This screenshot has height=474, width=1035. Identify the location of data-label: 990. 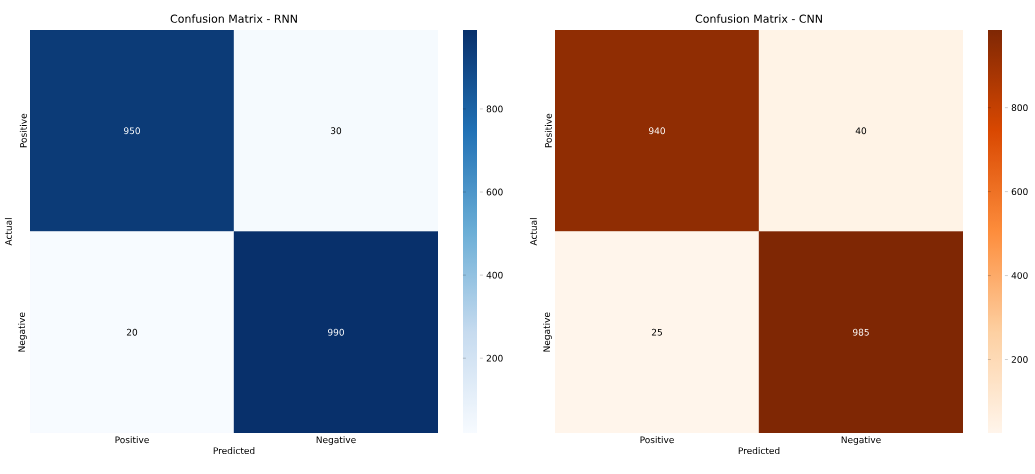
(335, 332).